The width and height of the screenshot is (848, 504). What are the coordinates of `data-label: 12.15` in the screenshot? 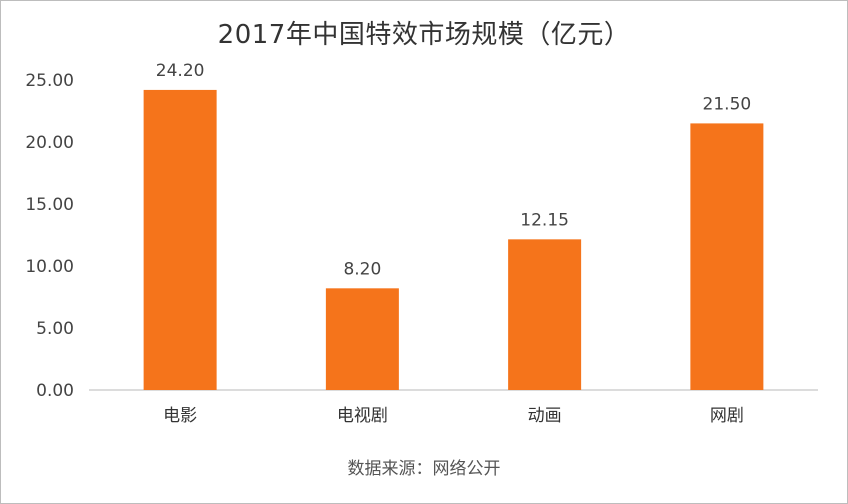 It's located at (544, 220).